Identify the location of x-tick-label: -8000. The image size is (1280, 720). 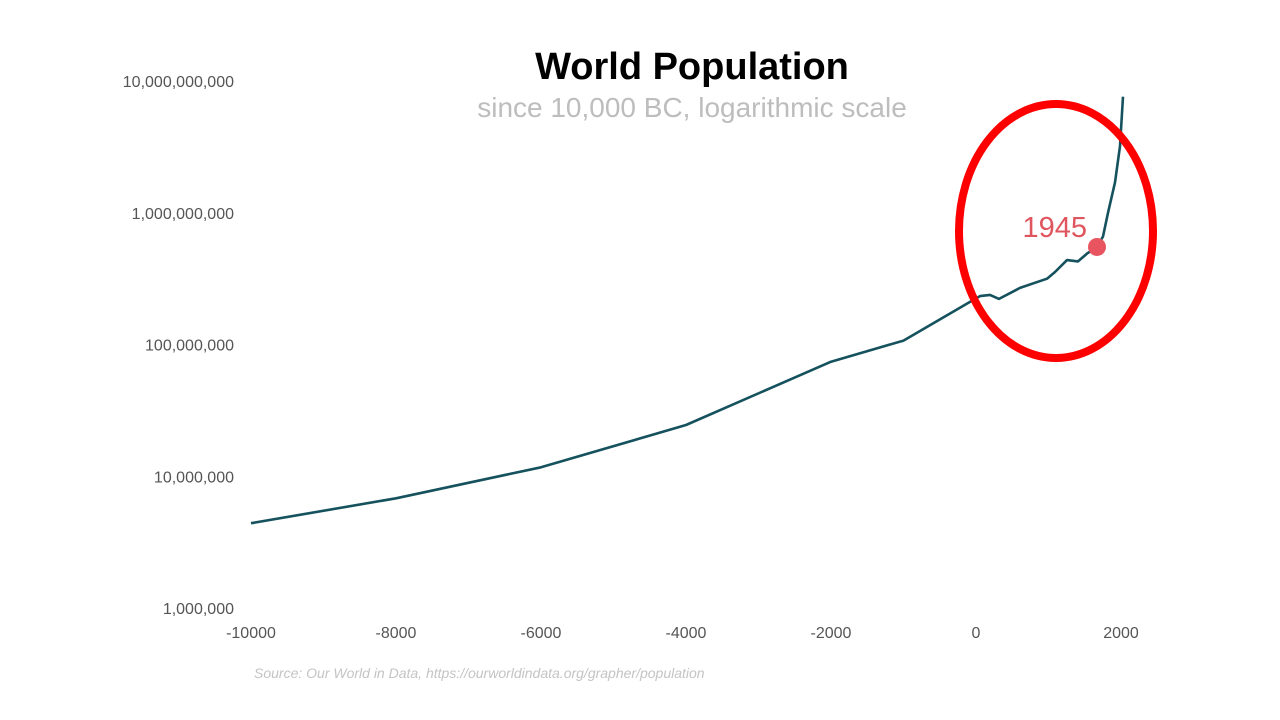
(396, 633).